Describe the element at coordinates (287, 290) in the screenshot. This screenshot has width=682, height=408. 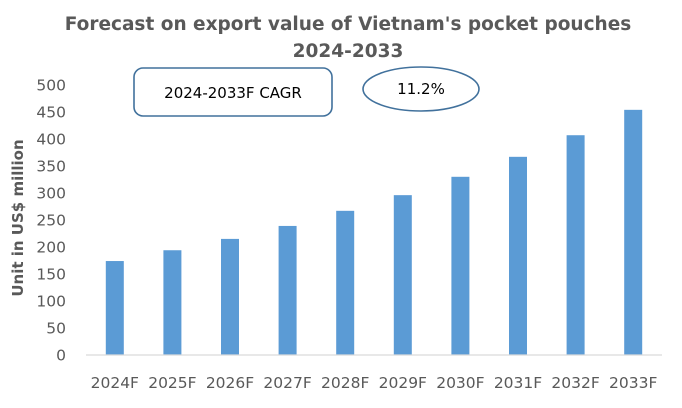
I see `bar-2027F` at that location.